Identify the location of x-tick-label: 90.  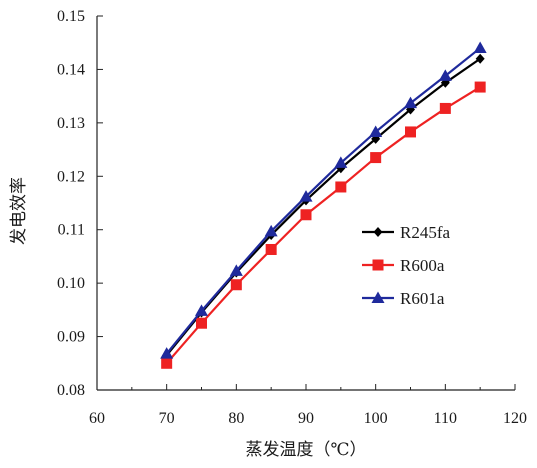
(306, 418).